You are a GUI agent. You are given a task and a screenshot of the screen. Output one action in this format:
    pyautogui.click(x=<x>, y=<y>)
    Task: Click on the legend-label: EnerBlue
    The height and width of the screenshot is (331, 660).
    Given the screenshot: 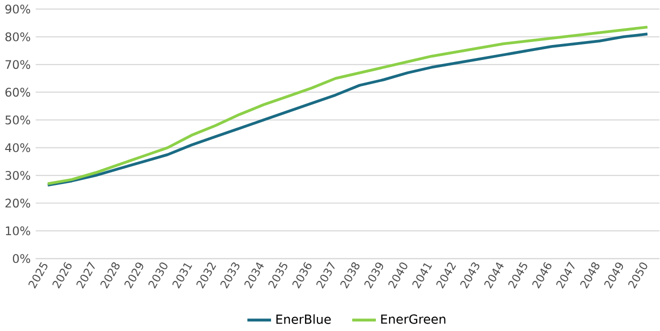 What is the action you would take?
    pyautogui.click(x=303, y=319)
    